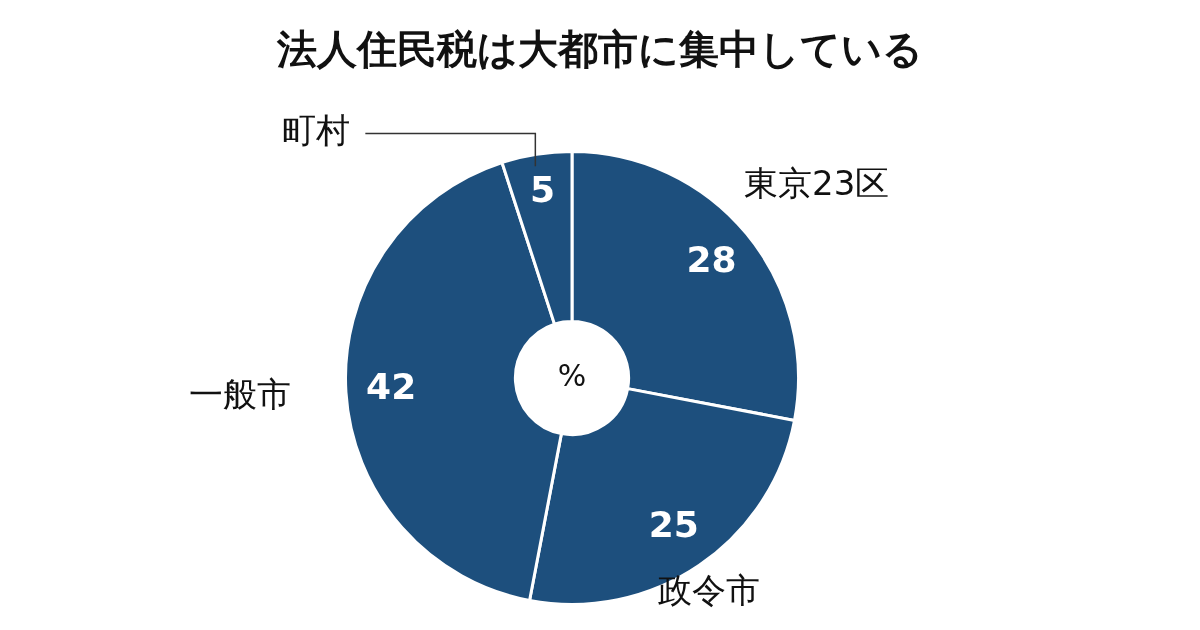  Describe the element at coordinates (673, 525) in the screenshot. I see `data-label: 25` at that location.